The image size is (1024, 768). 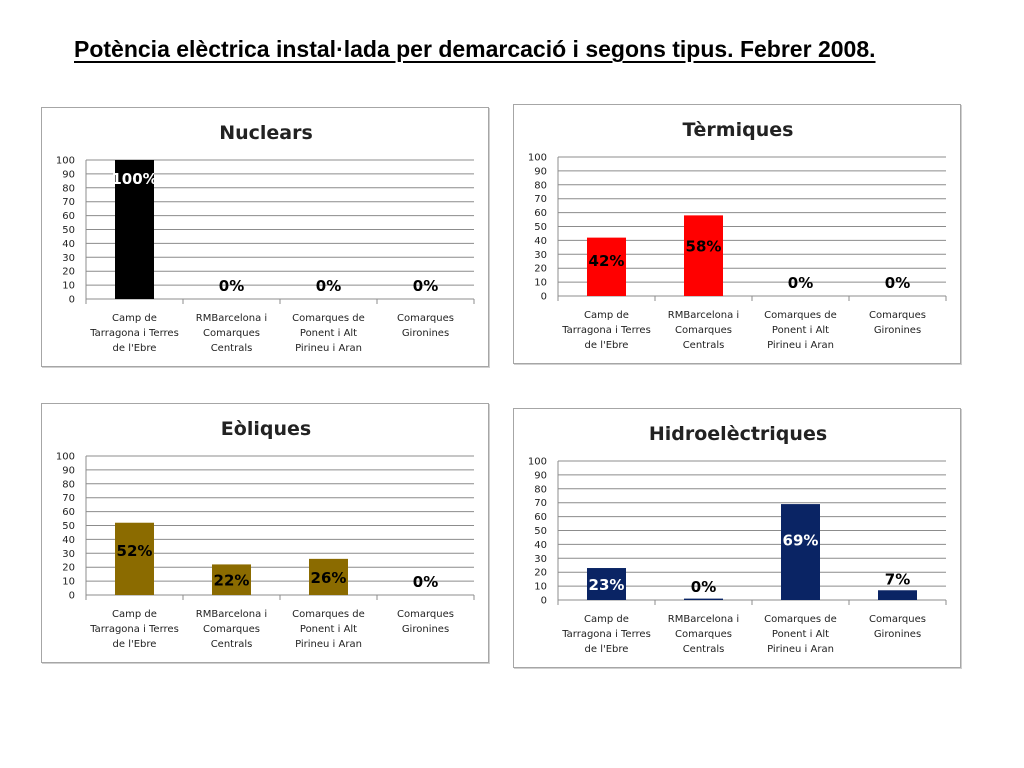 What do you see at coordinates (801, 541) in the screenshot?
I see `data-label: 69%` at bounding box center [801, 541].